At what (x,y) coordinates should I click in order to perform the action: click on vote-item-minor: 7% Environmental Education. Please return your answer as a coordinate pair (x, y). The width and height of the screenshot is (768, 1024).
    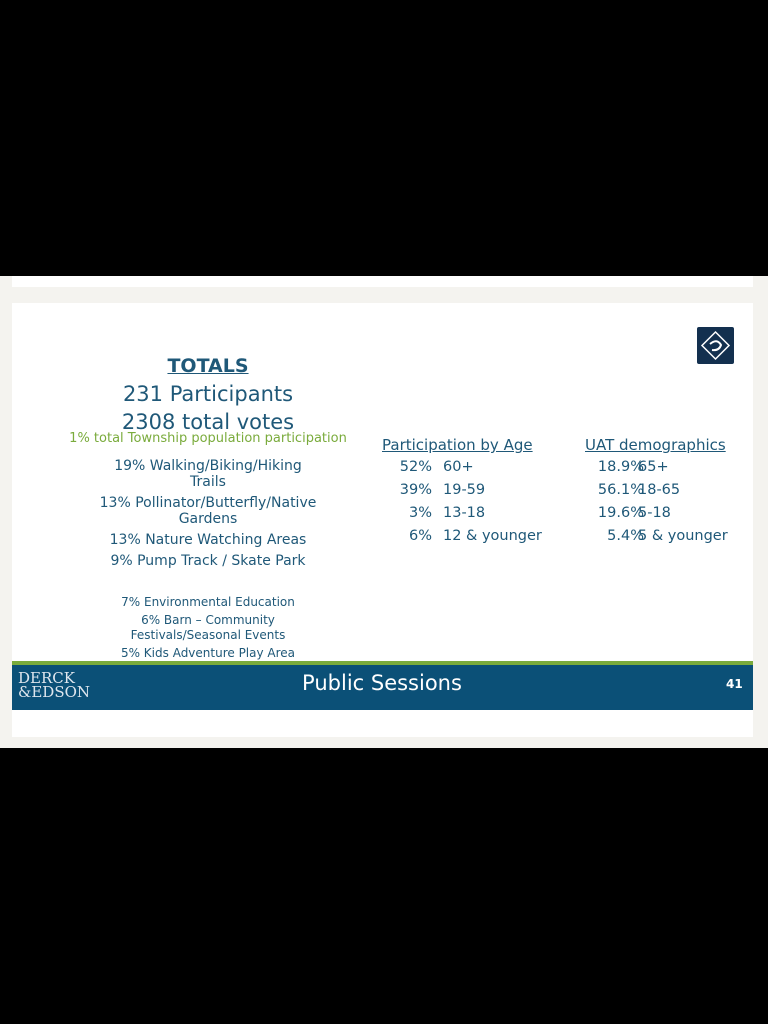
    Looking at the image, I should click on (208, 602).